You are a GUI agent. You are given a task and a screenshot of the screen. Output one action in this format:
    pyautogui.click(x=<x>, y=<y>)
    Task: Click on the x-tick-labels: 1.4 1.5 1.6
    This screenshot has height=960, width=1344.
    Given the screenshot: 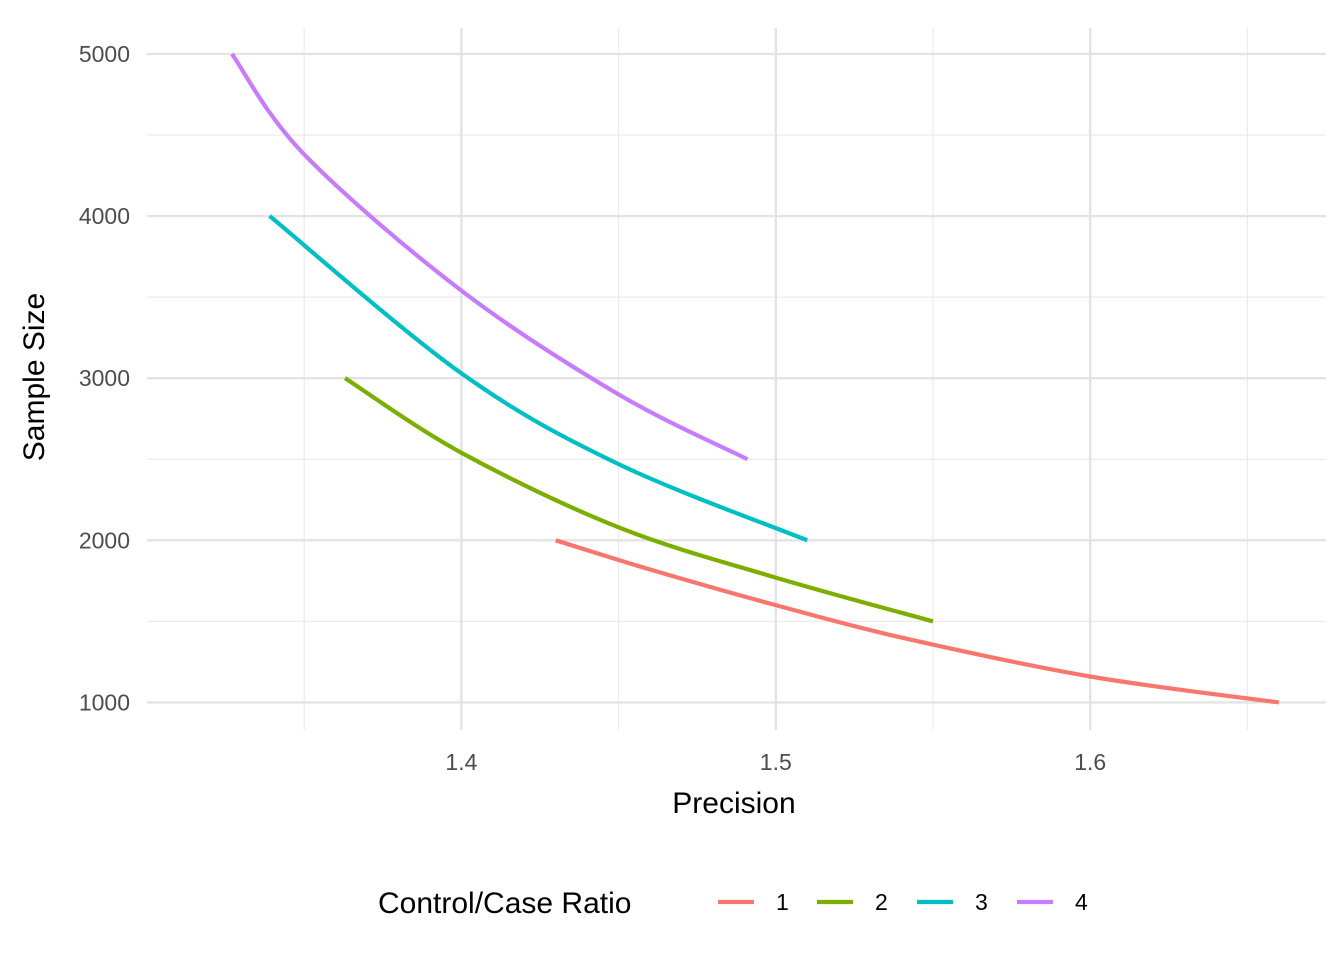 What is the action you would take?
    pyautogui.click(x=775, y=762)
    